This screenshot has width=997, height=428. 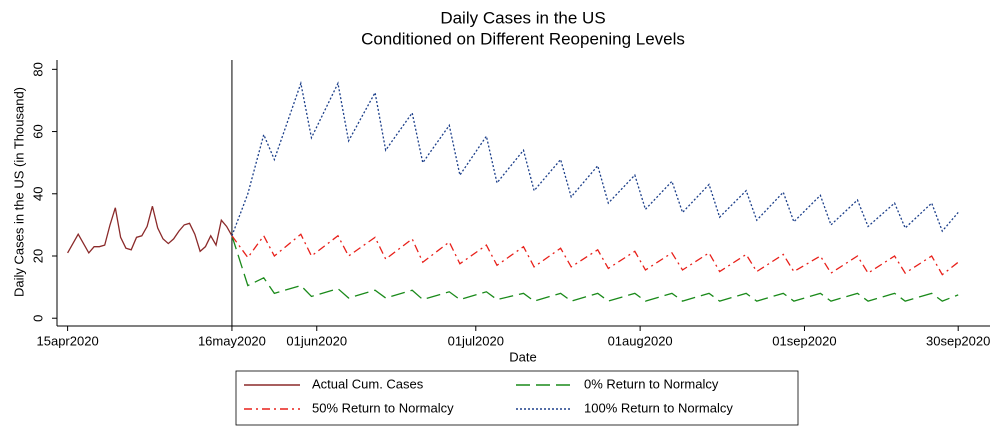 I want to click on legend-label: 0% Return to Normalcy, so click(x=651, y=383).